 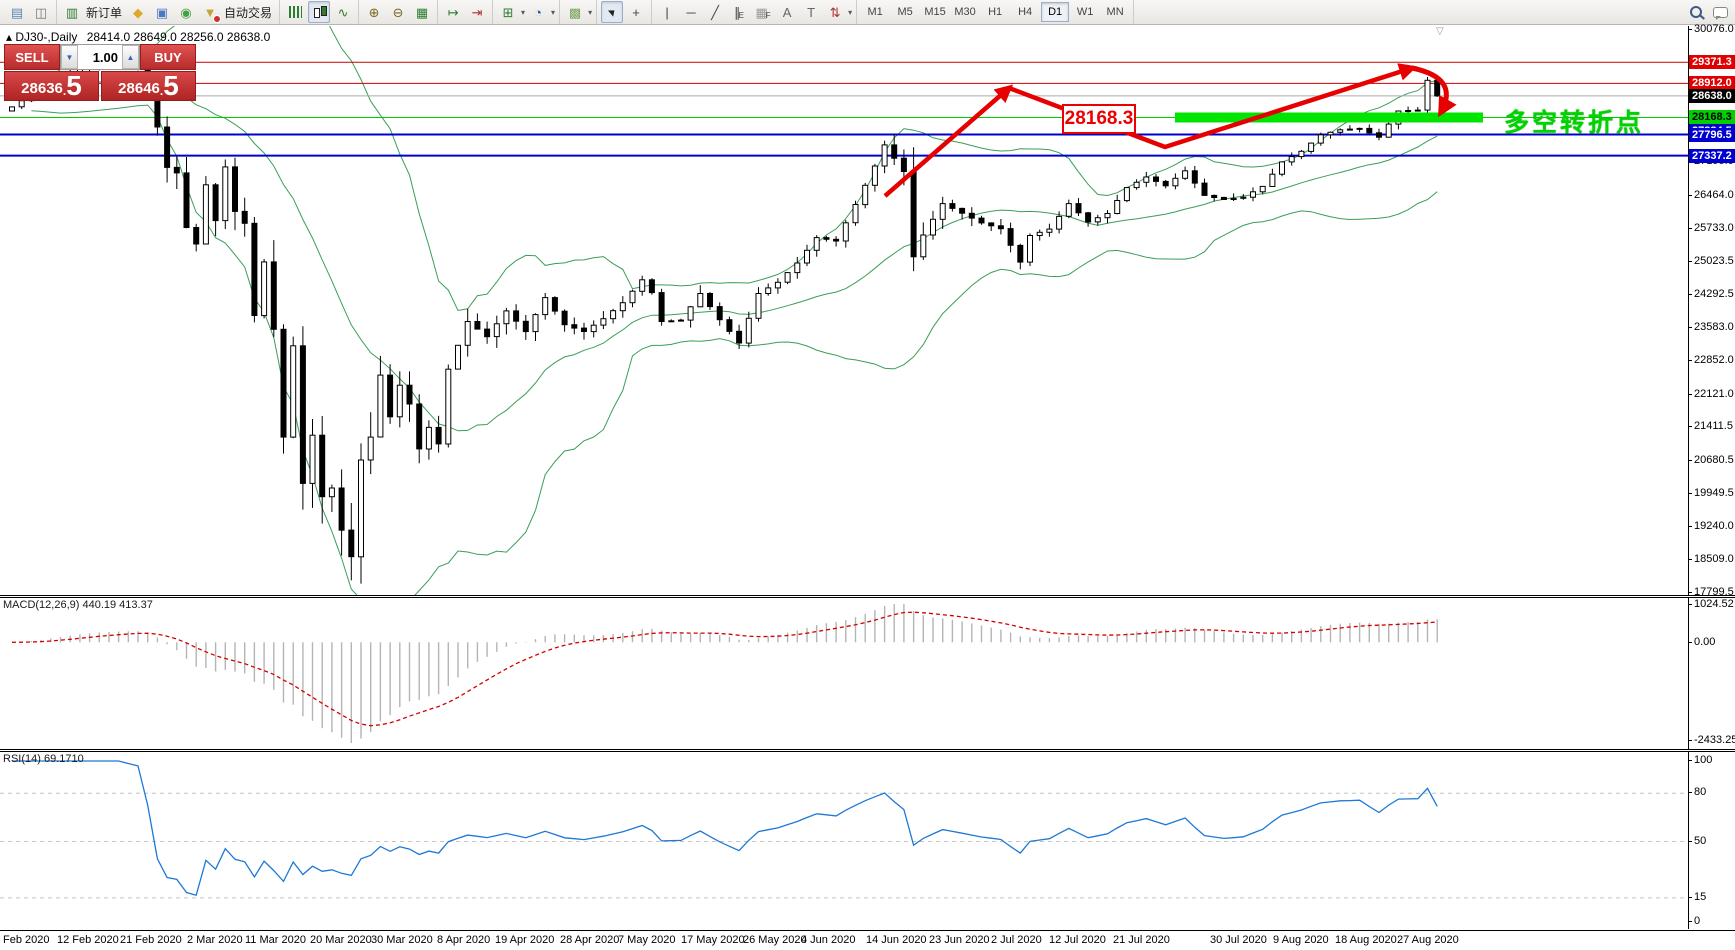 I want to click on volume-increase-button: ▲, so click(x=130, y=57).